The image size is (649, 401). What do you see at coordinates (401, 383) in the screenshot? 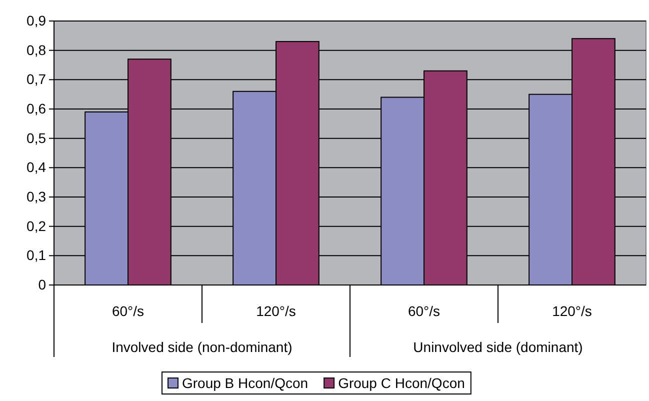
I see `legend-label: Group C Hcon/Qcon` at bounding box center [401, 383].